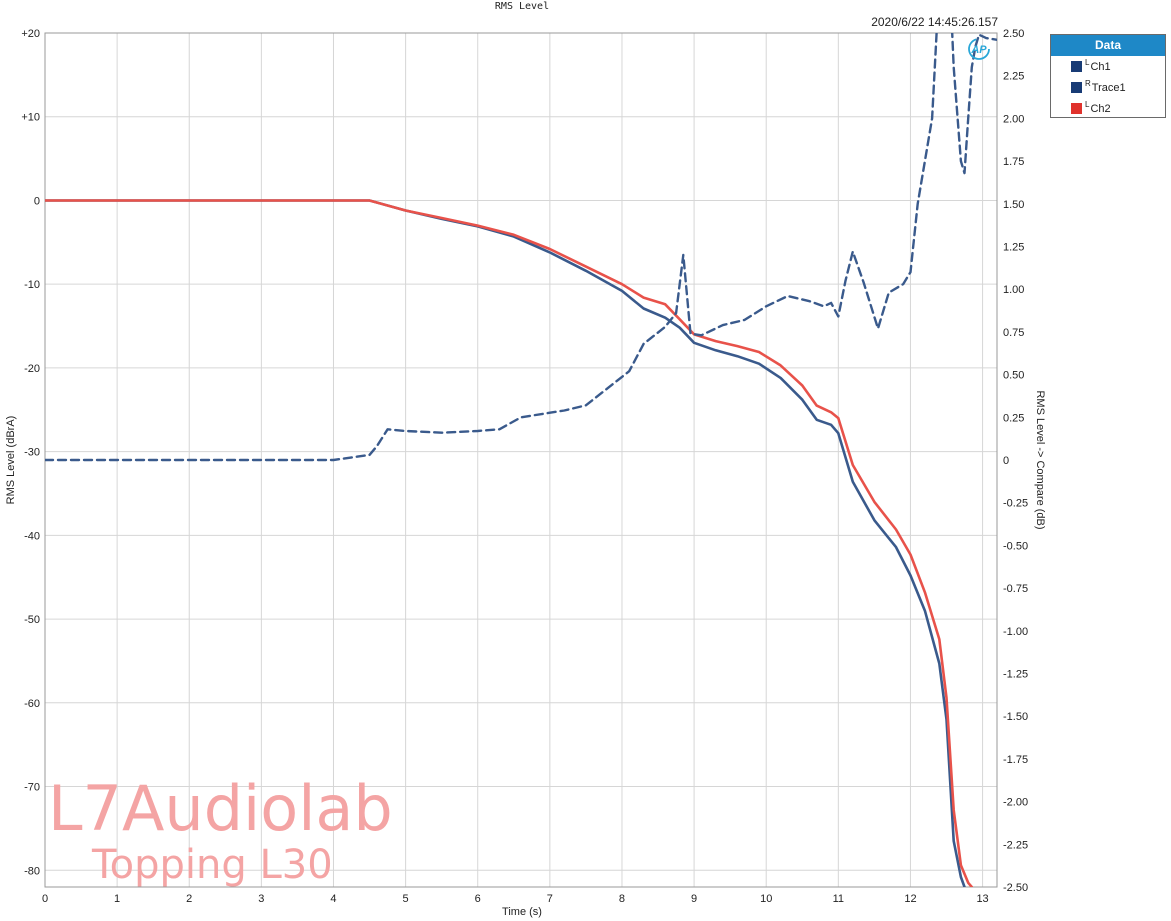 The image size is (1171, 921). I want to click on y2-tick-label: 0.50, so click(1013, 376).